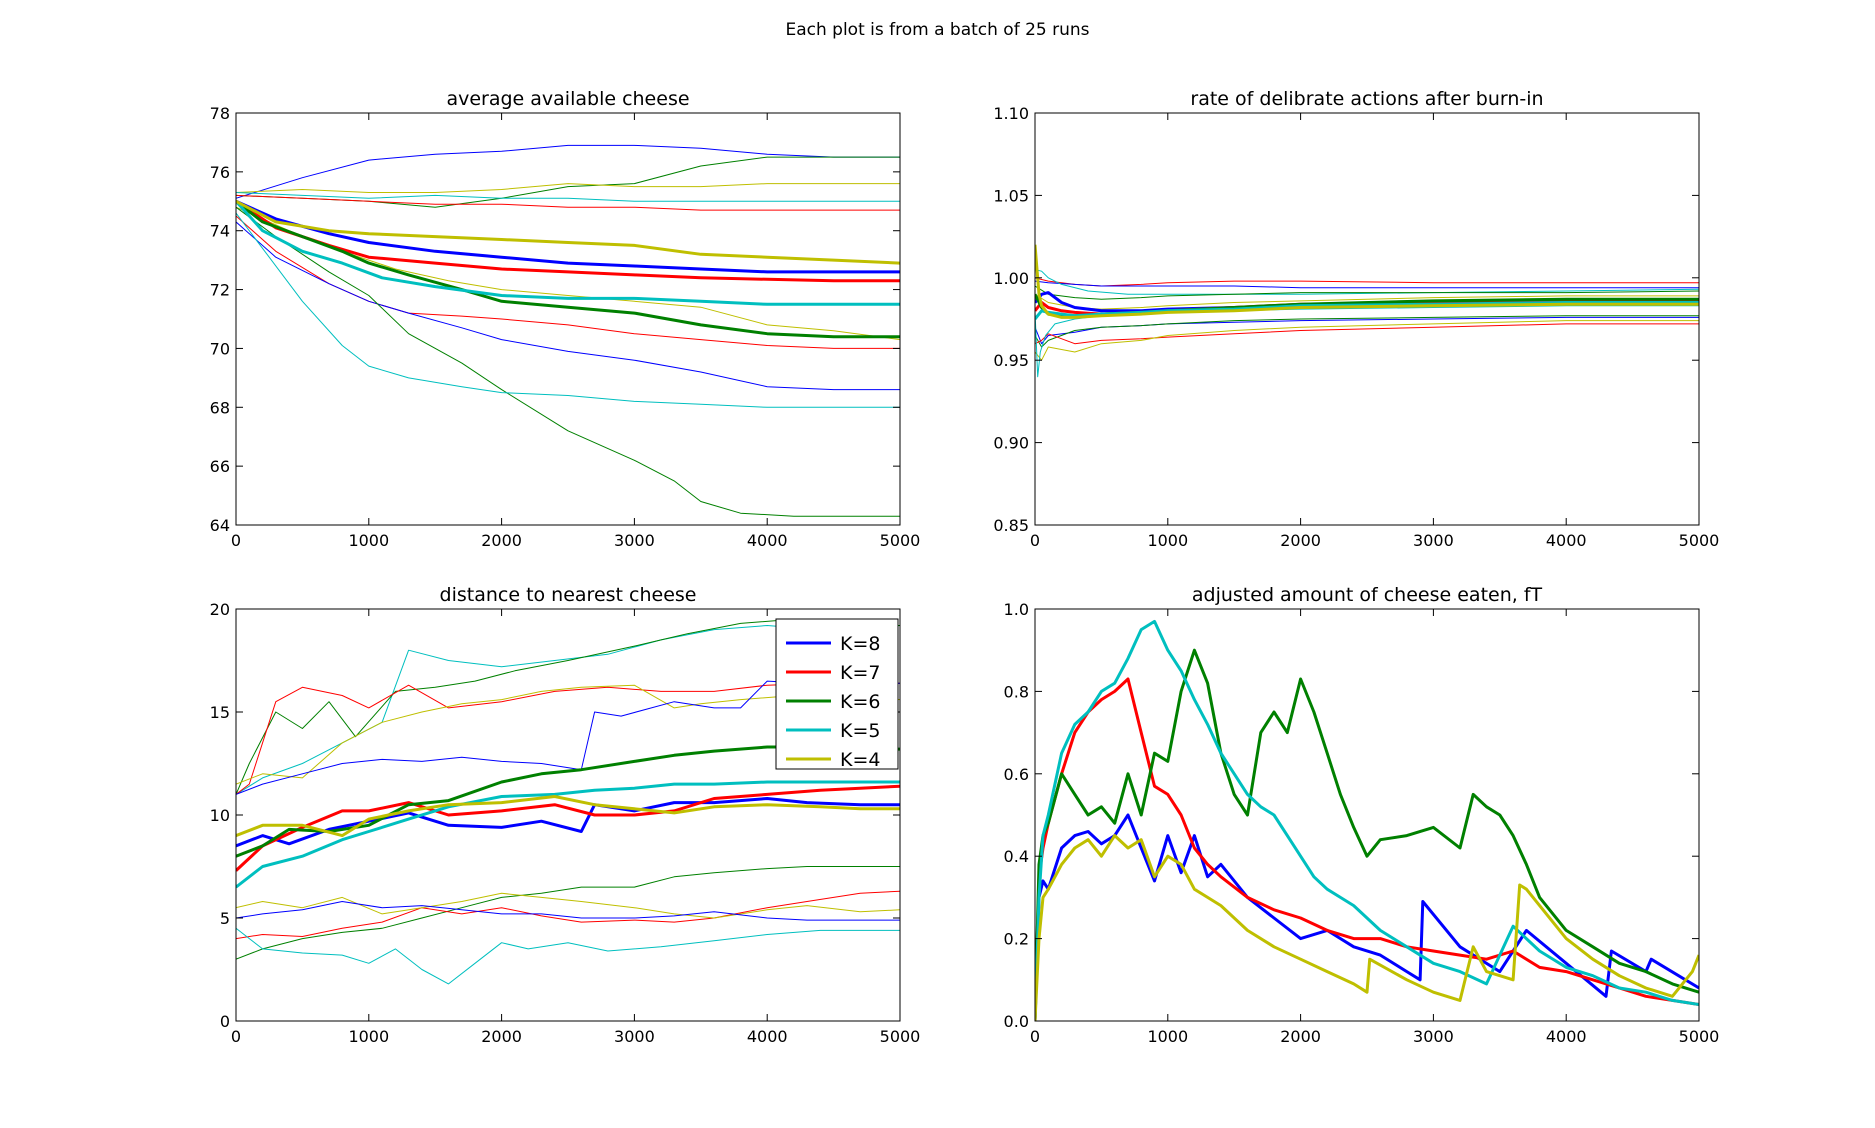 Image resolution: width=1875 pixels, height=1128 pixels. I want to click on y-tick-label: 1.0, so click(1016, 609).